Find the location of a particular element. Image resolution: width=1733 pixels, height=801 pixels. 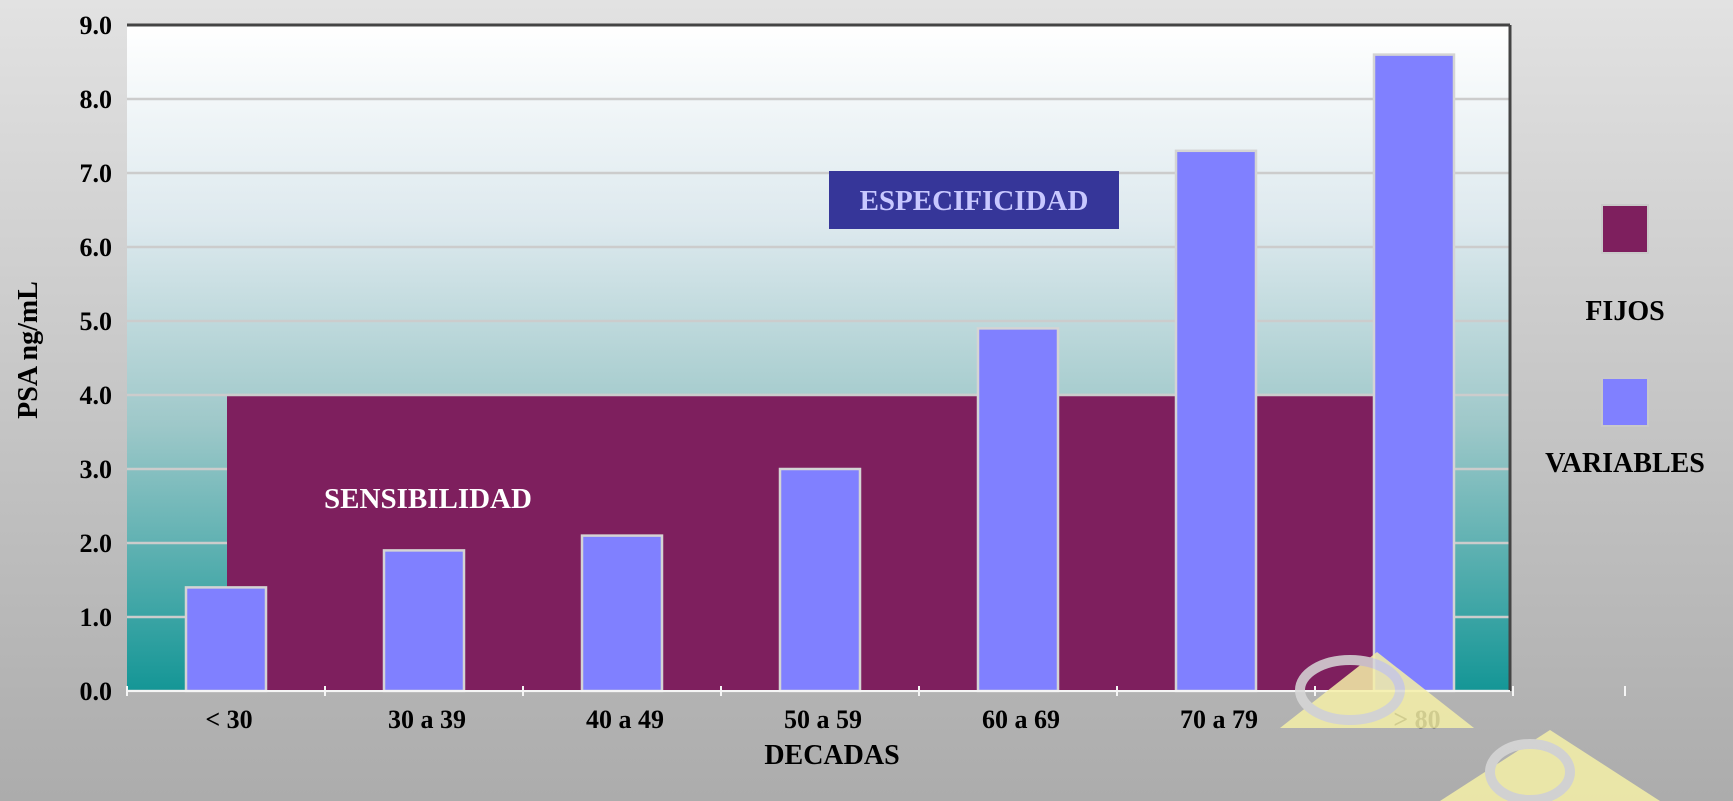

y-axis-title: PSA ng/mL is located at coordinates (28, 350).